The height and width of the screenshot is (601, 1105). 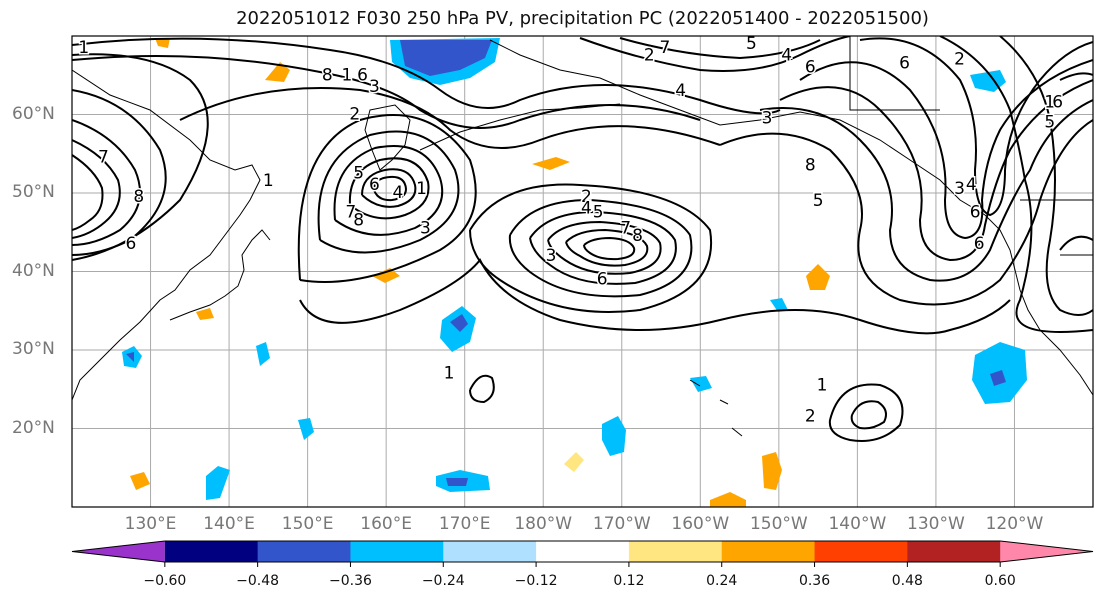 I want to click on colorbar-tick-label: −0.36, so click(x=350, y=581).